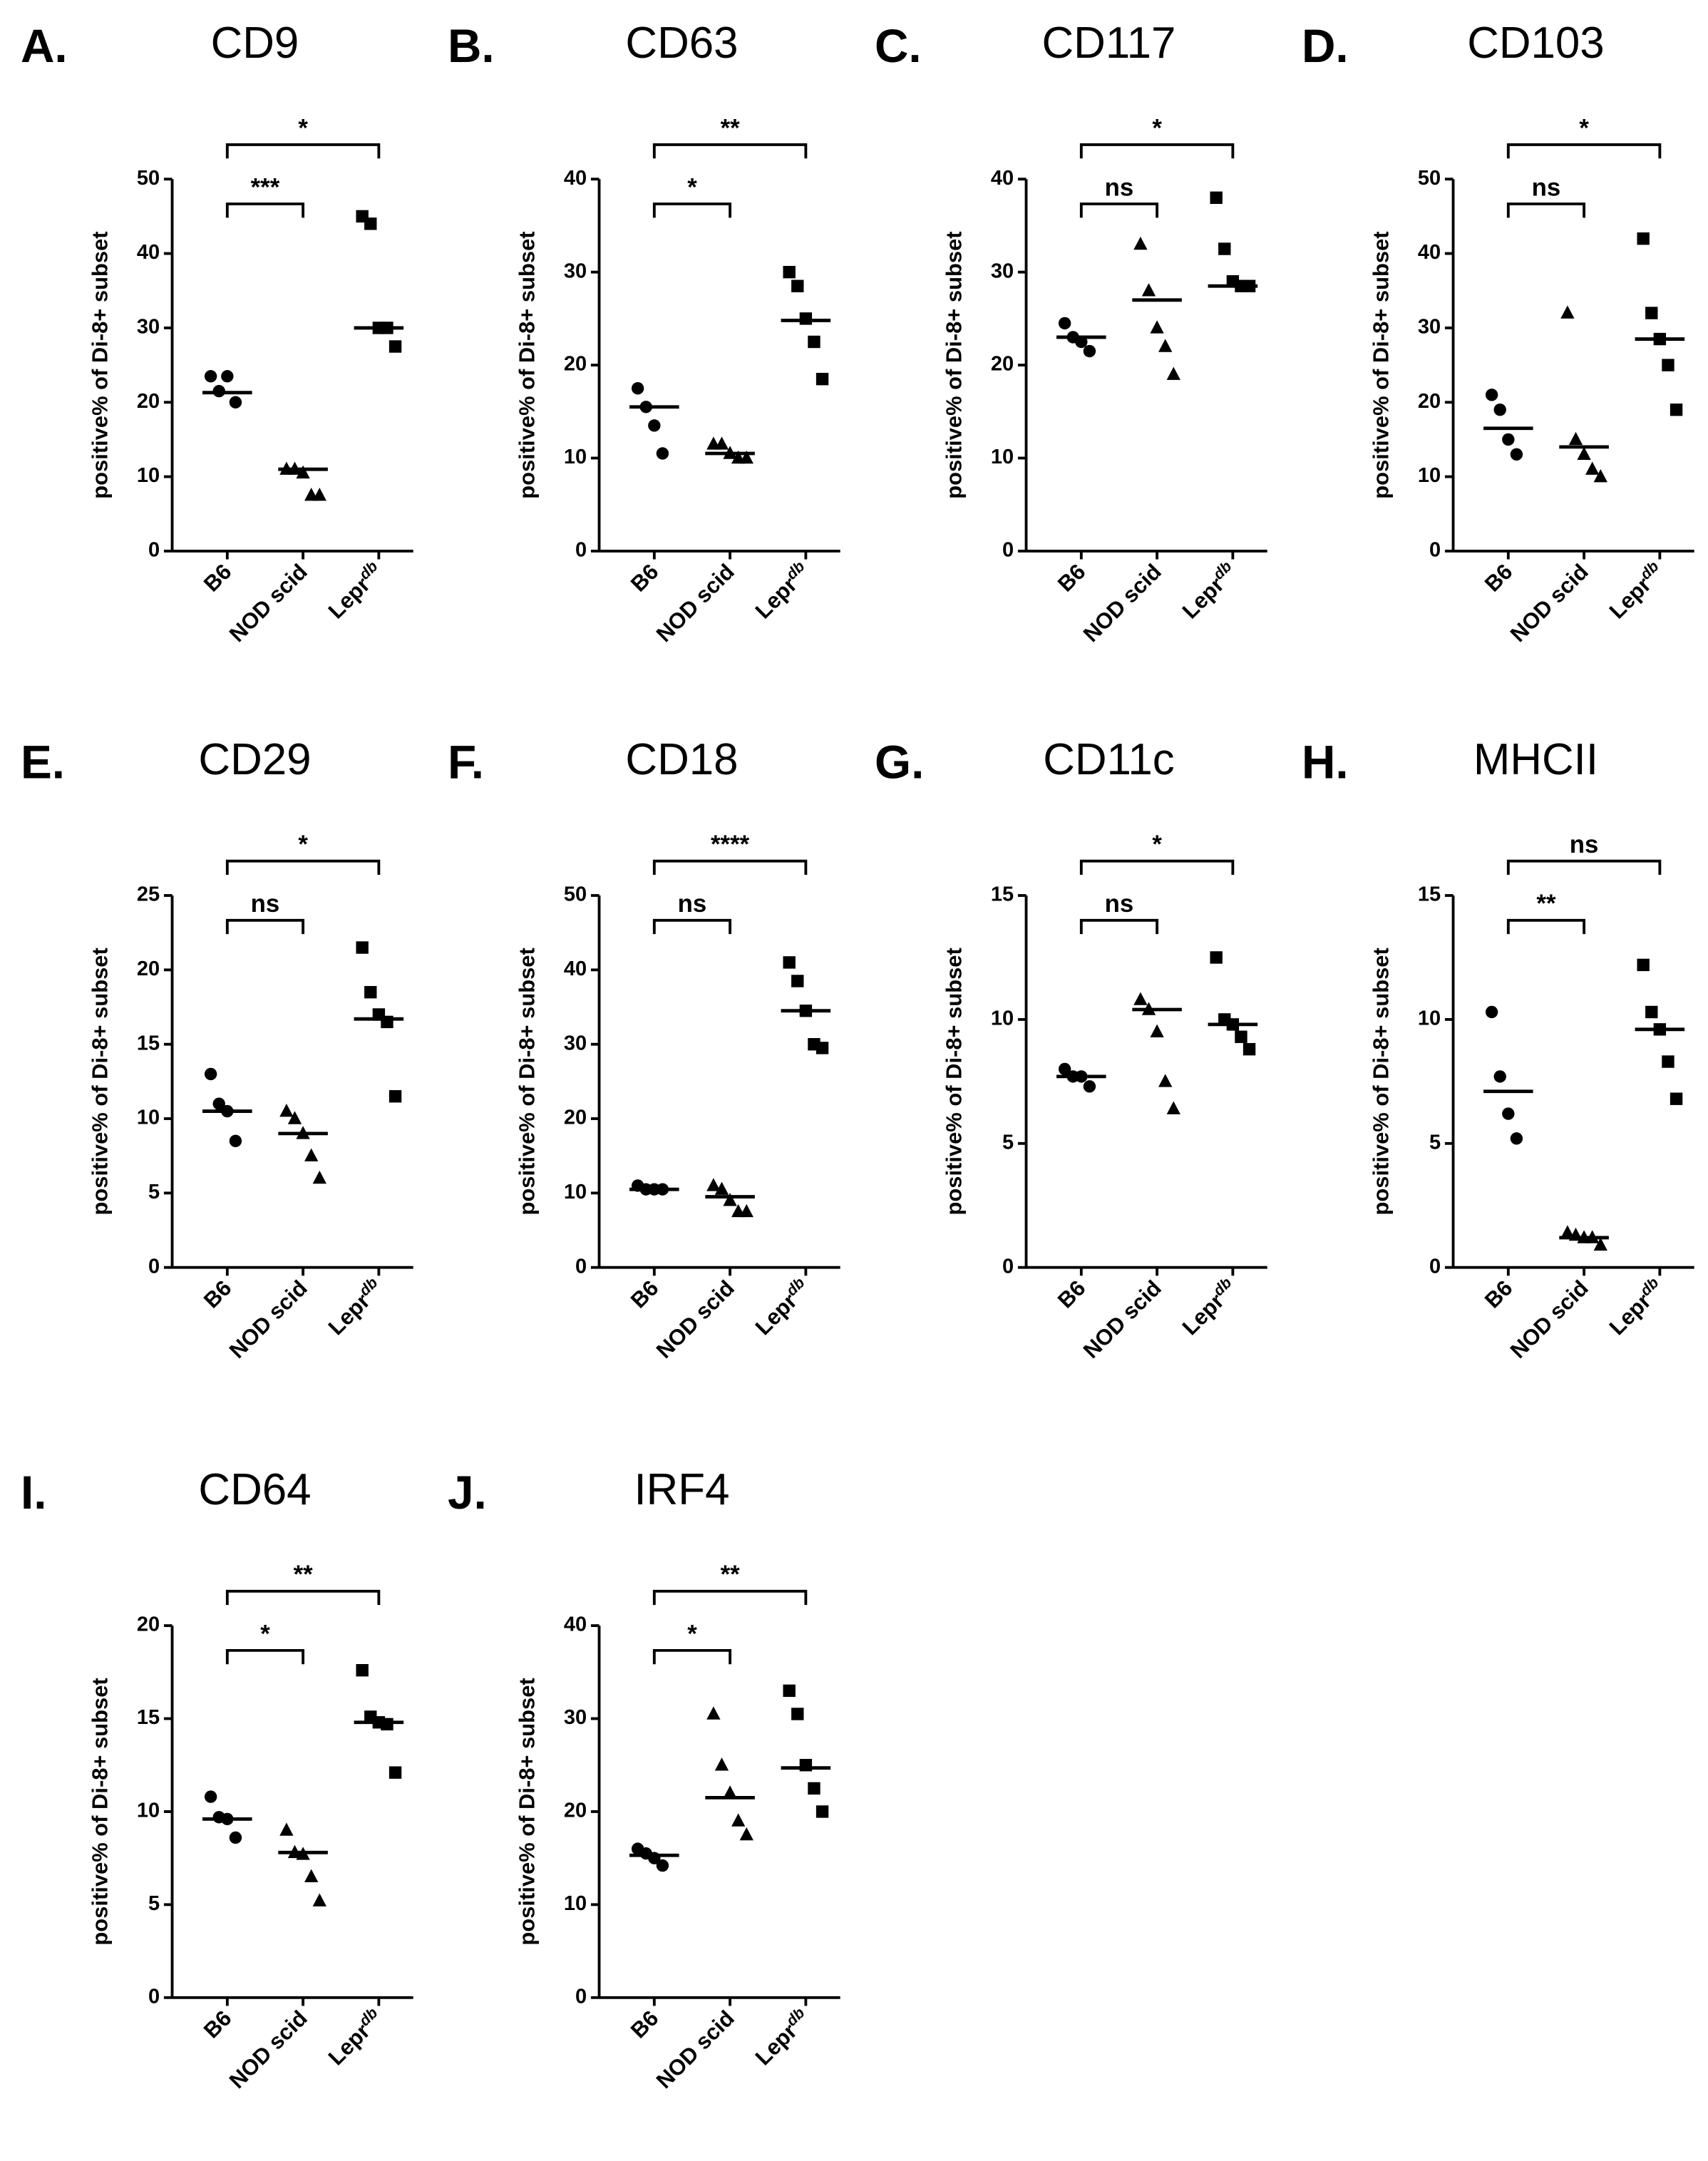 This screenshot has height=2161, width=1708. What do you see at coordinates (1535, 759) in the screenshot?
I see `panel-title: MHCII` at bounding box center [1535, 759].